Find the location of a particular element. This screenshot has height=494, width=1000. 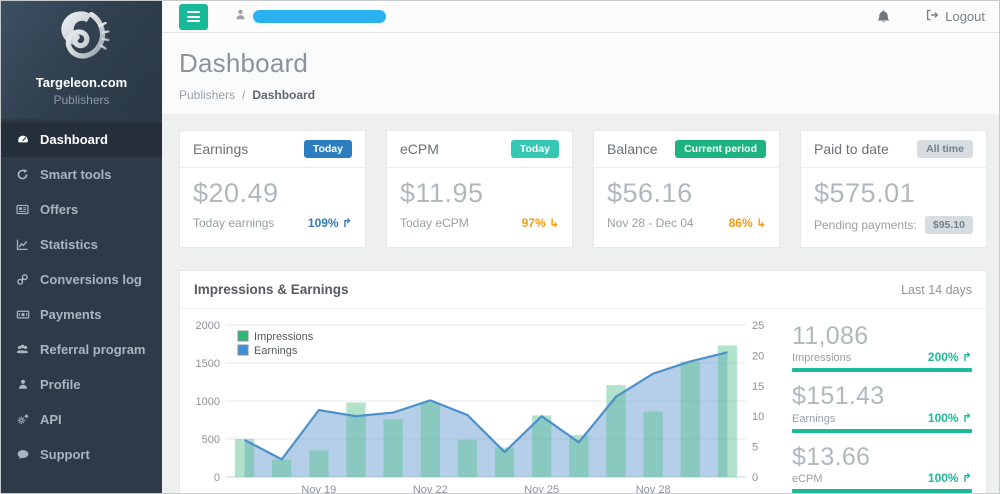

card-title: Earnings is located at coordinates (221, 149).